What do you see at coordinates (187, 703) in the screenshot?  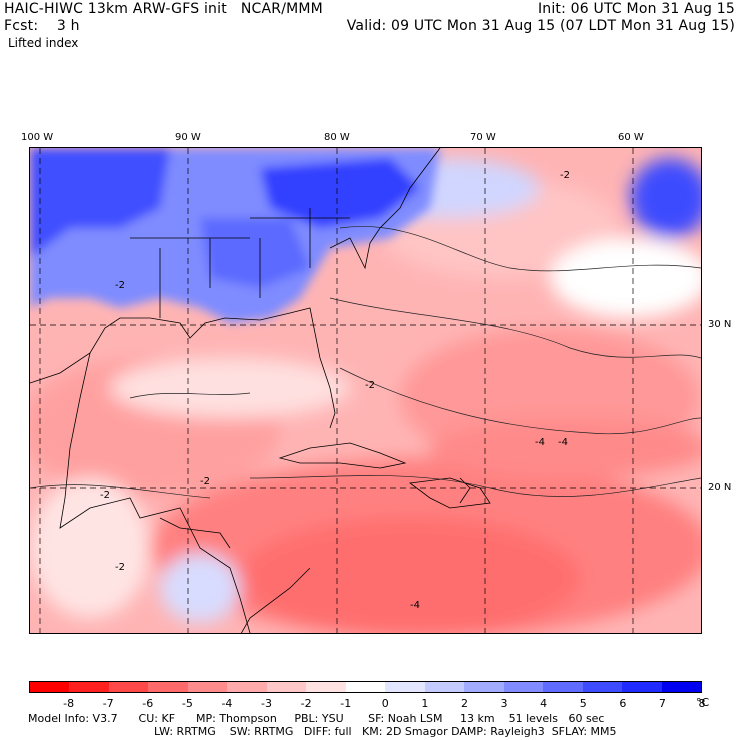 I see `colorbar-tick-label: -5` at bounding box center [187, 703].